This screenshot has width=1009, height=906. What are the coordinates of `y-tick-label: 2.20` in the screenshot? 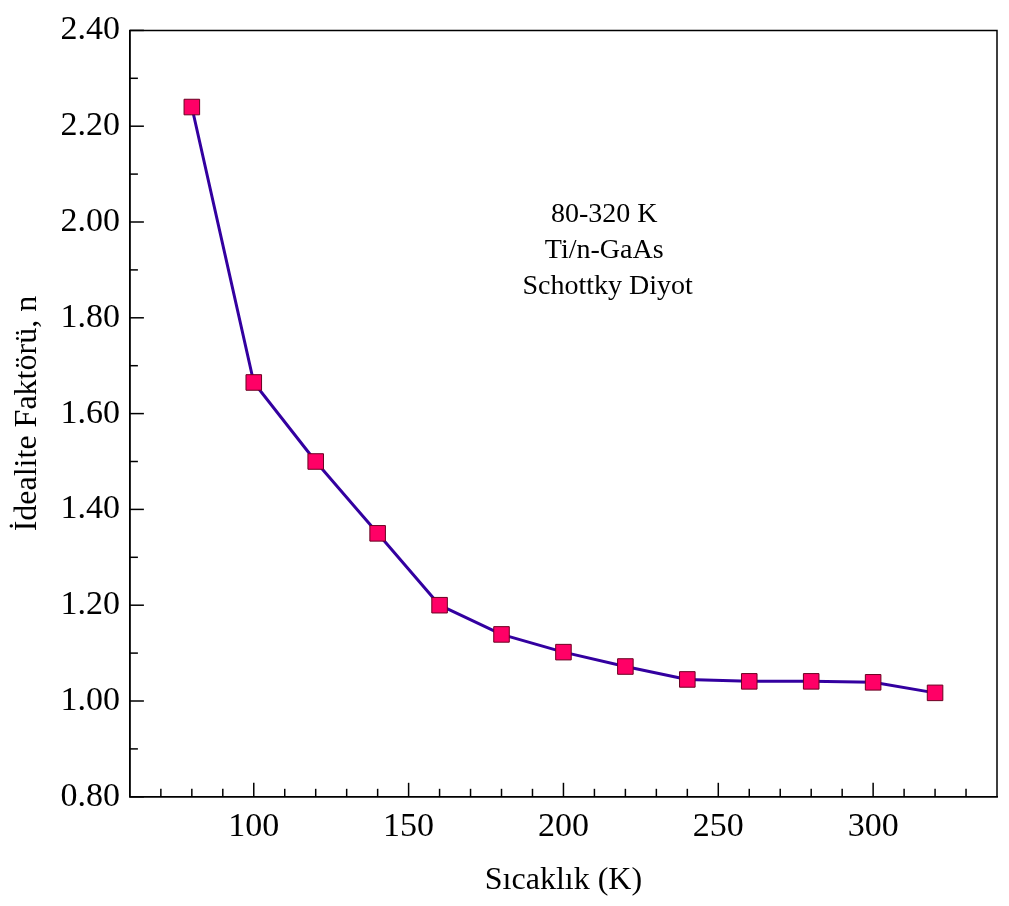 It's located at (90, 124).